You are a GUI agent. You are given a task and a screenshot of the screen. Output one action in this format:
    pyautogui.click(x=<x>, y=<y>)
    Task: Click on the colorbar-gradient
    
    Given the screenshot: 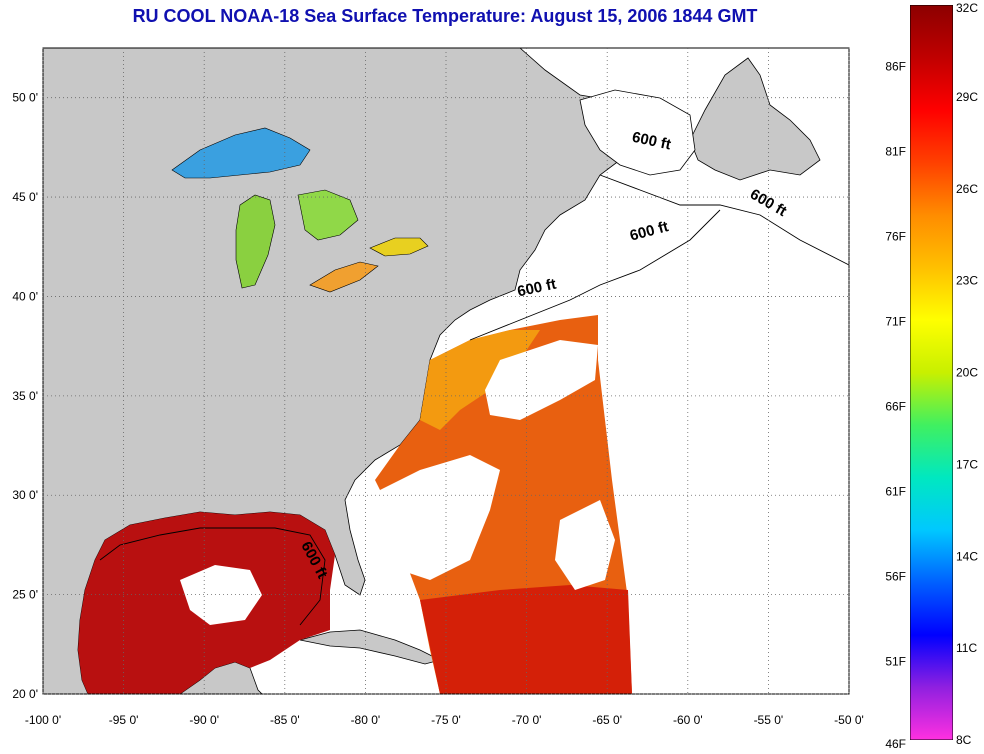 What is the action you would take?
    pyautogui.click(x=931, y=372)
    